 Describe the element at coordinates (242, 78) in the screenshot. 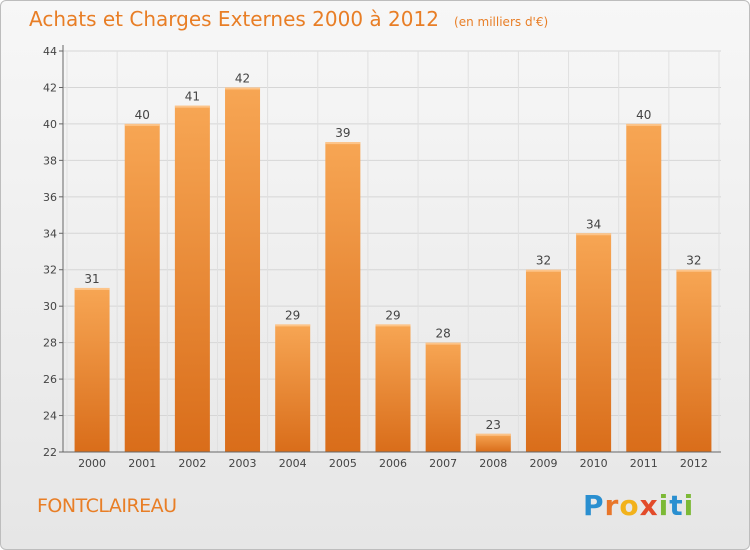

I see `data-label: 42` at that location.